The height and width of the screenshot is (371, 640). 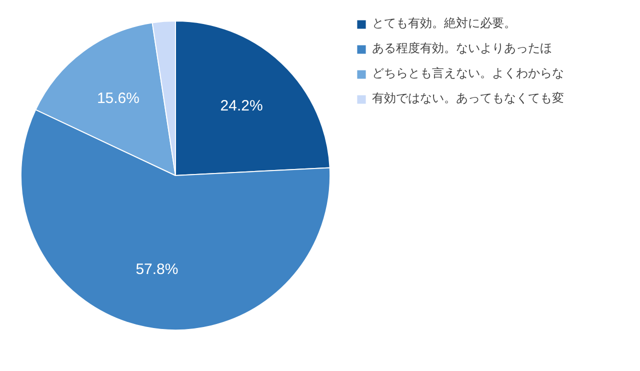 What do you see at coordinates (462, 48) in the screenshot?
I see `legend-label: ある程度有効。ないよりあったほ` at bounding box center [462, 48].